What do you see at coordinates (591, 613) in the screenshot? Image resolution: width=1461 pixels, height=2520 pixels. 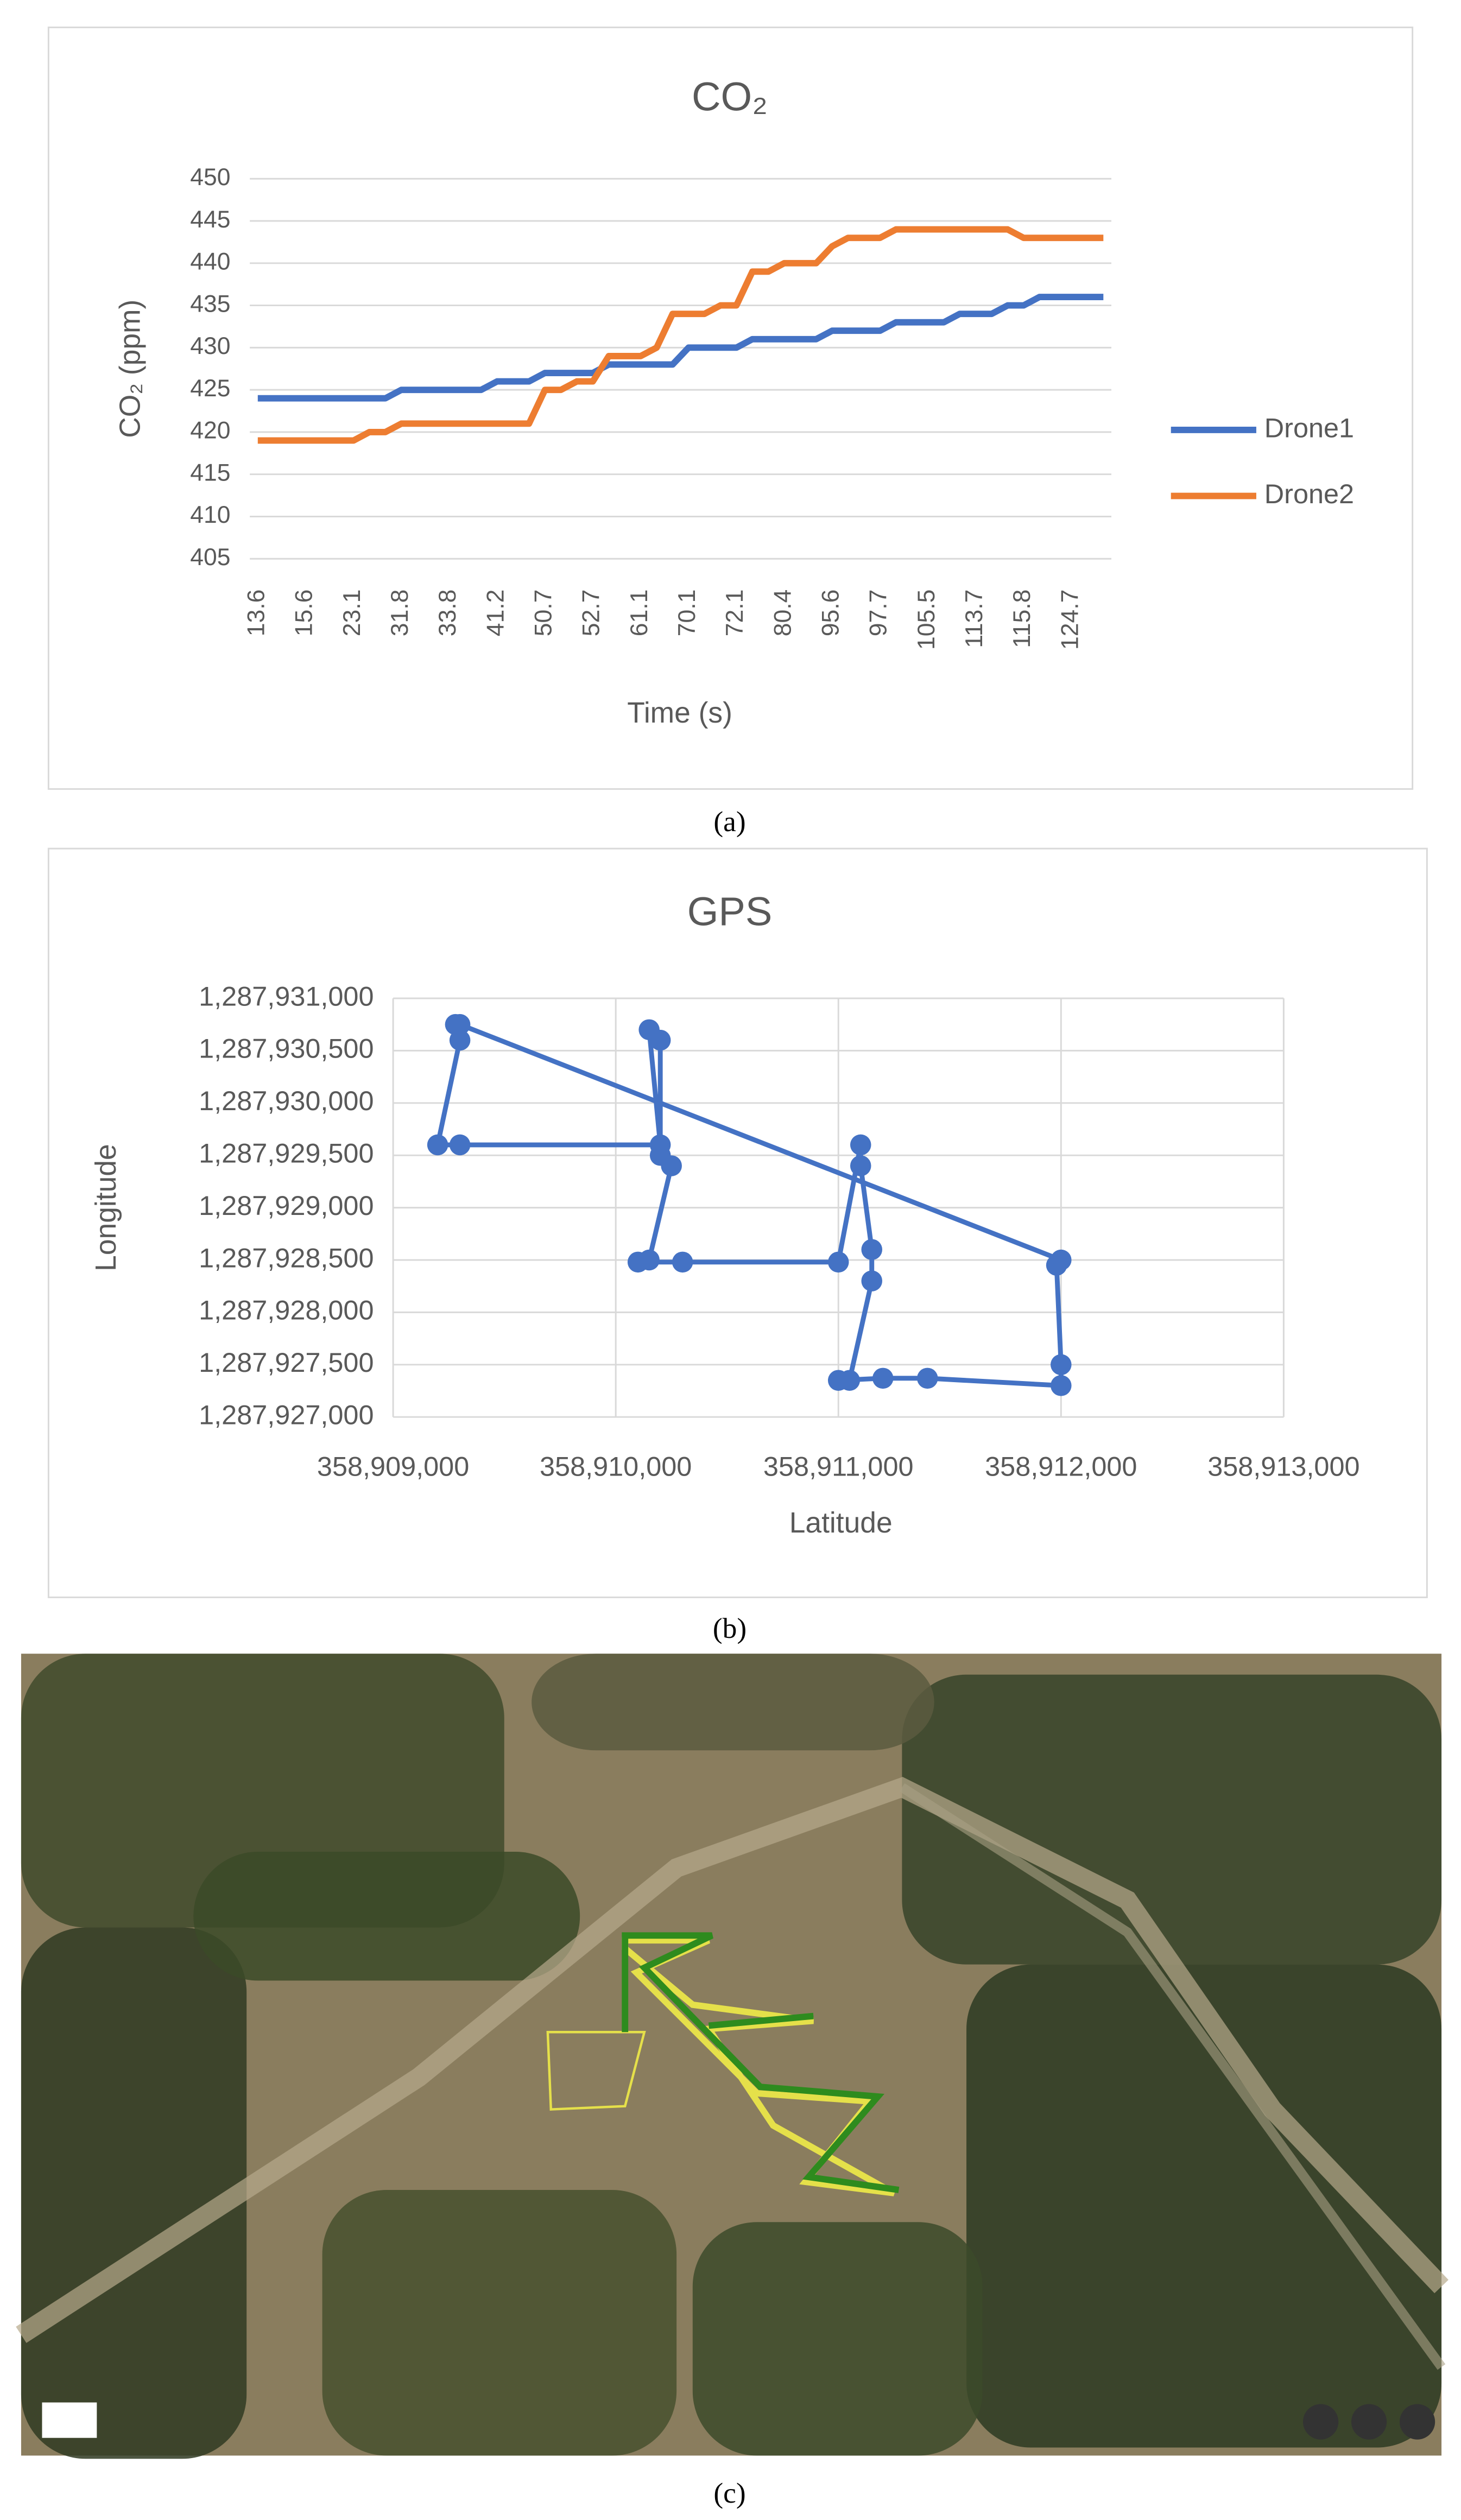 I see `x-tick-label: 52.7` at bounding box center [591, 613].